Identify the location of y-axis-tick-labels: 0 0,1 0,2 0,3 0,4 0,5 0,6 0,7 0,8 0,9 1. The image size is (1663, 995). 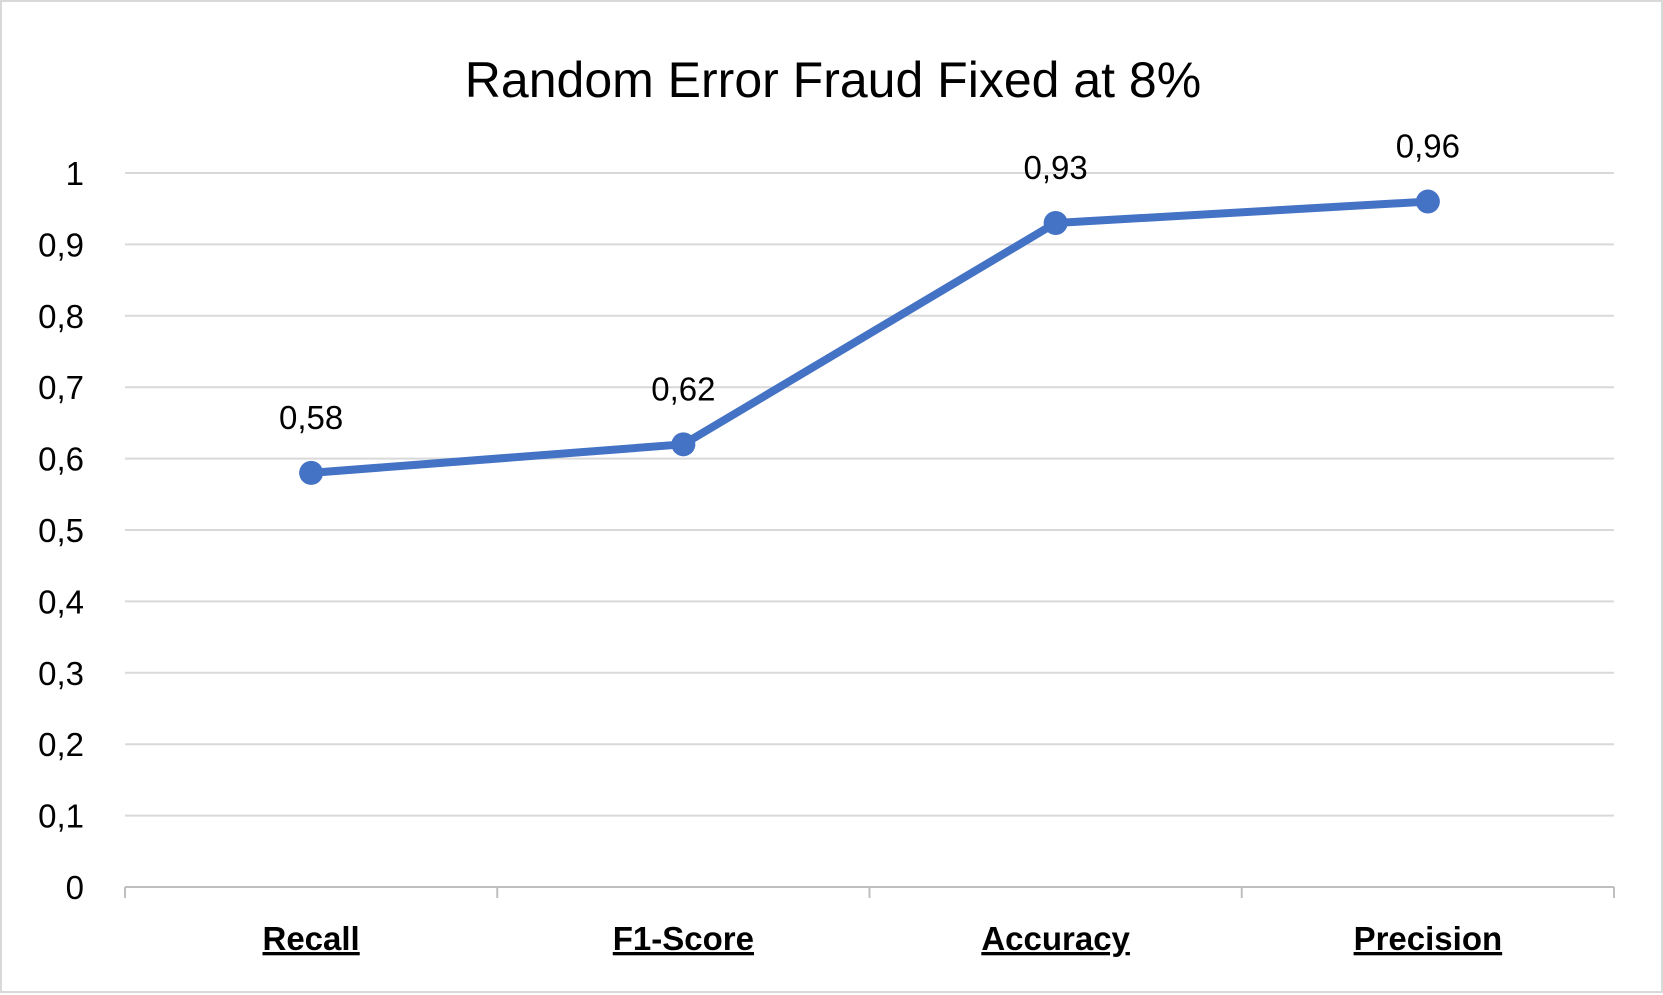
(61, 530).